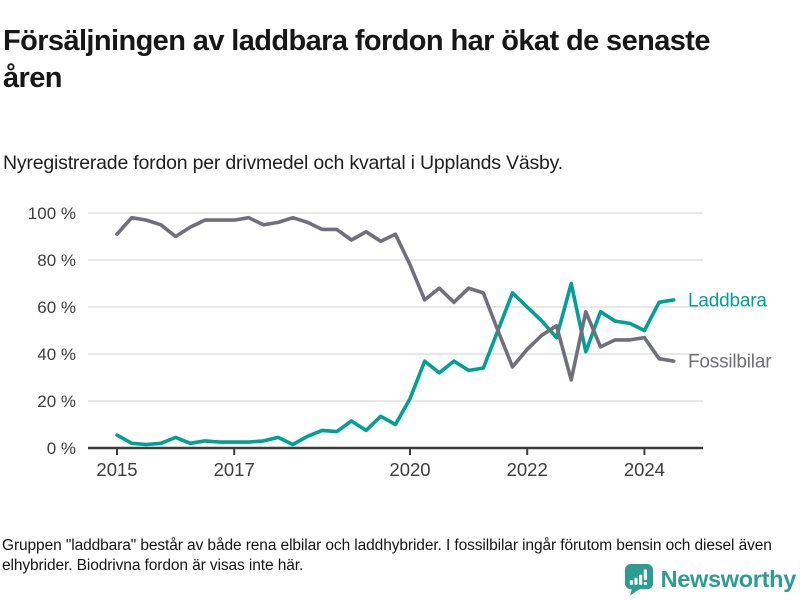  What do you see at coordinates (381, 451) in the screenshot?
I see `x-axis-ticks` at bounding box center [381, 451].